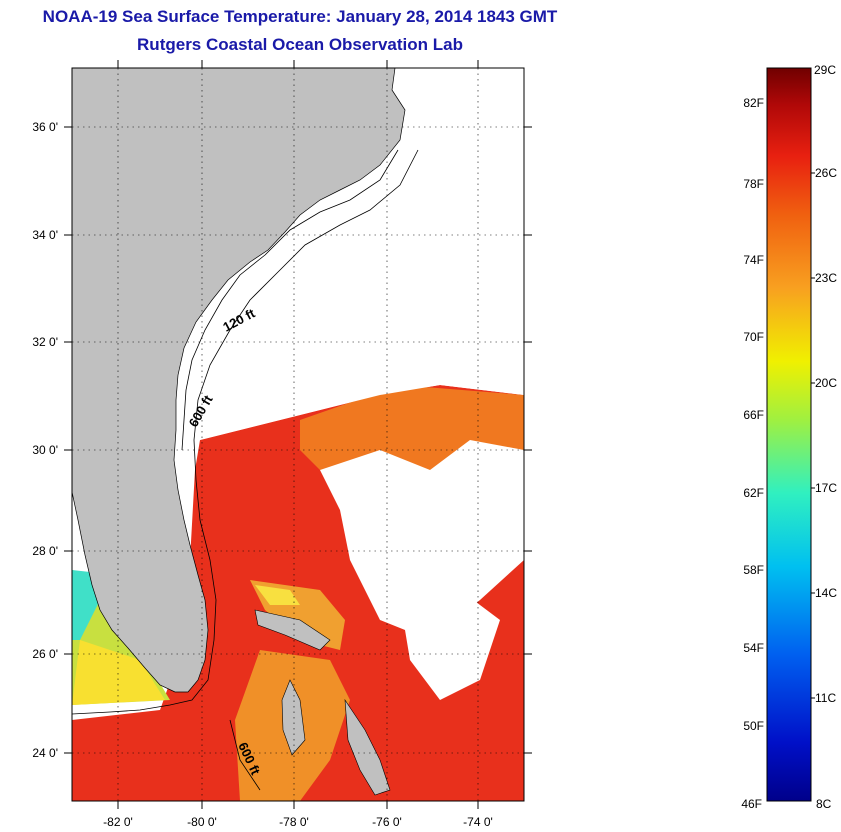 The width and height of the screenshot is (841, 832). What do you see at coordinates (202, 822) in the screenshot?
I see `lon-label-80: -80 0'` at bounding box center [202, 822].